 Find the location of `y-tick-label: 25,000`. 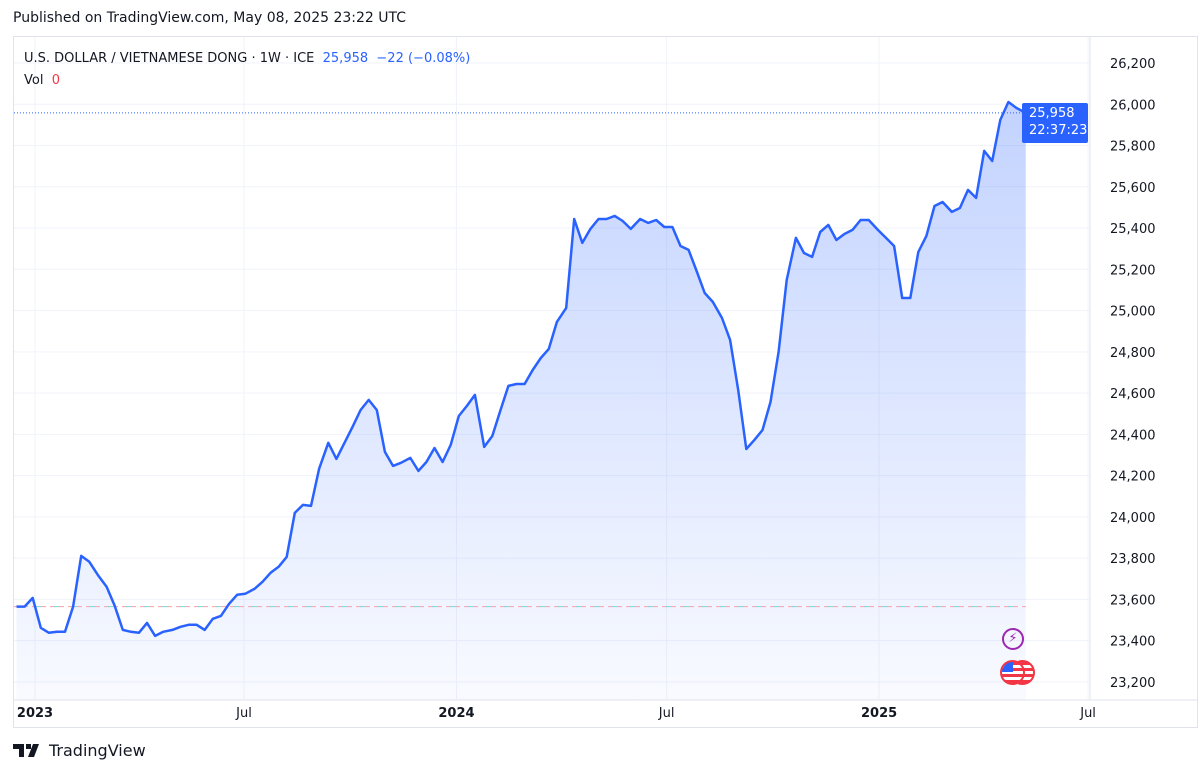

y-tick-label: 25,000 is located at coordinates (1133, 312).